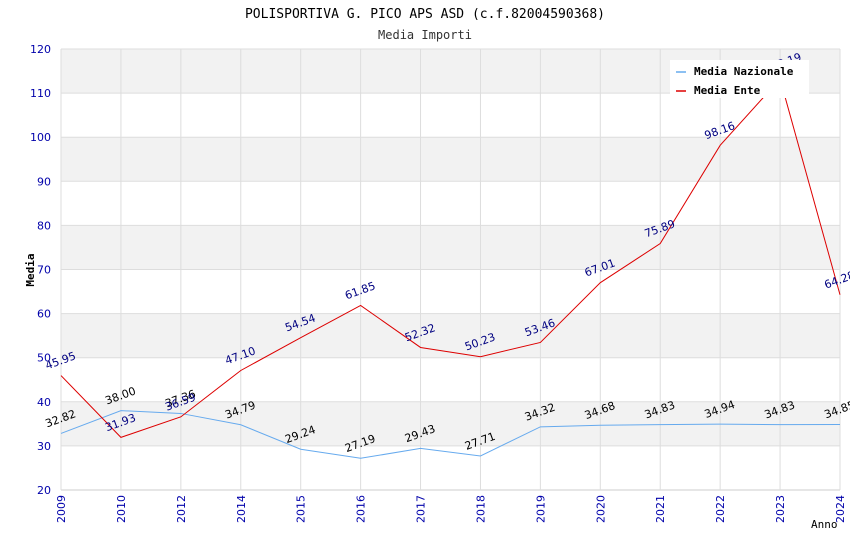 Image resolution: width=850 pixels, height=550 pixels. What do you see at coordinates (727, 90) in the screenshot?
I see `legend-label-ente: Media Ente` at bounding box center [727, 90].